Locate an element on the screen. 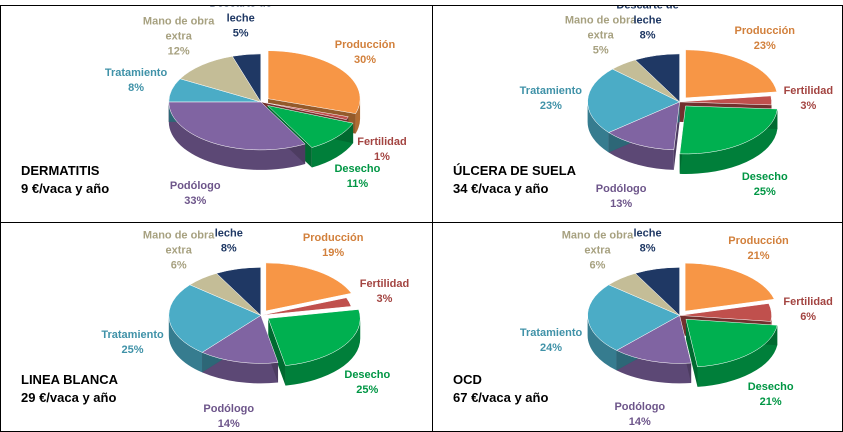  data-label: Producción 21% is located at coordinates (759, 249).